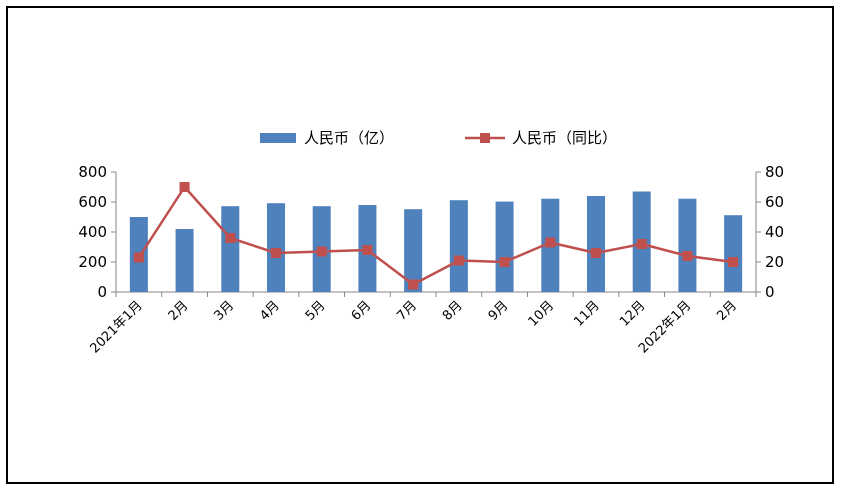 The width and height of the screenshot is (842, 492). Describe the element at coordinates (453, 311) in the screenshot. I see `category-label: 8月` at that location.